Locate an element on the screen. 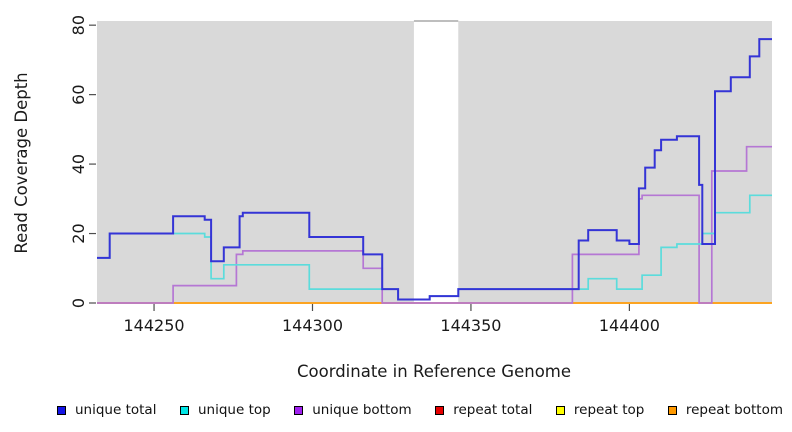  legend-label-unique-total: unique total is located at coordinates (116, 410).